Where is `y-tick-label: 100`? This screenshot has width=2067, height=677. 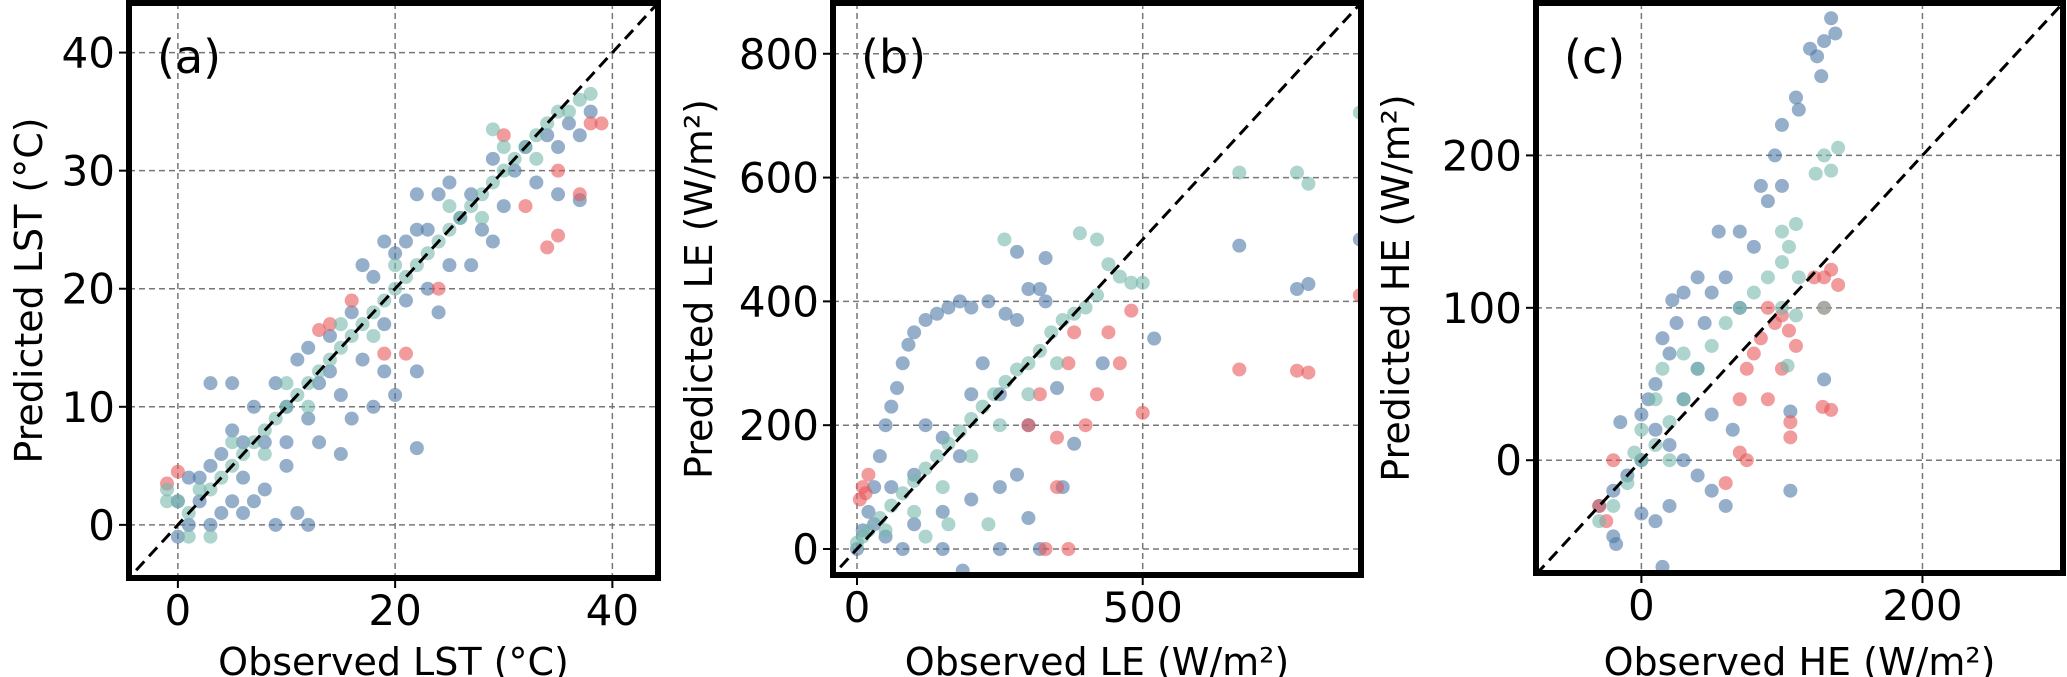 y-tick-label: 100 is located at coordinates (1482, 308).